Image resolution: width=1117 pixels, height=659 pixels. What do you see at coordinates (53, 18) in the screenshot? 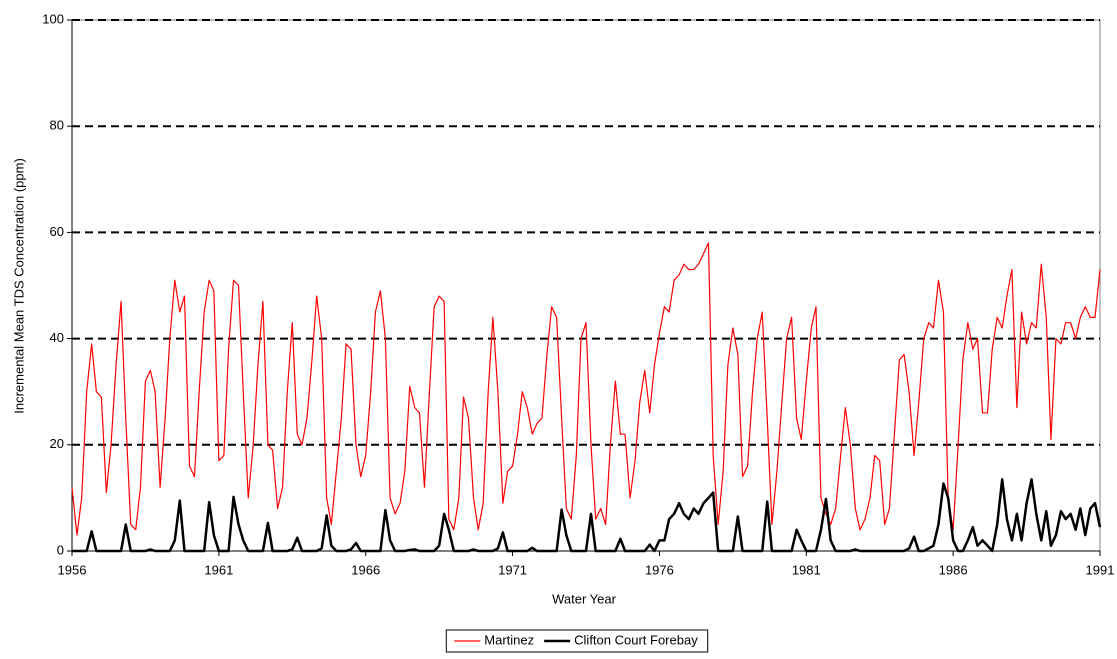
I see `y-tick-label: 100` at bounding box center [53, 18].